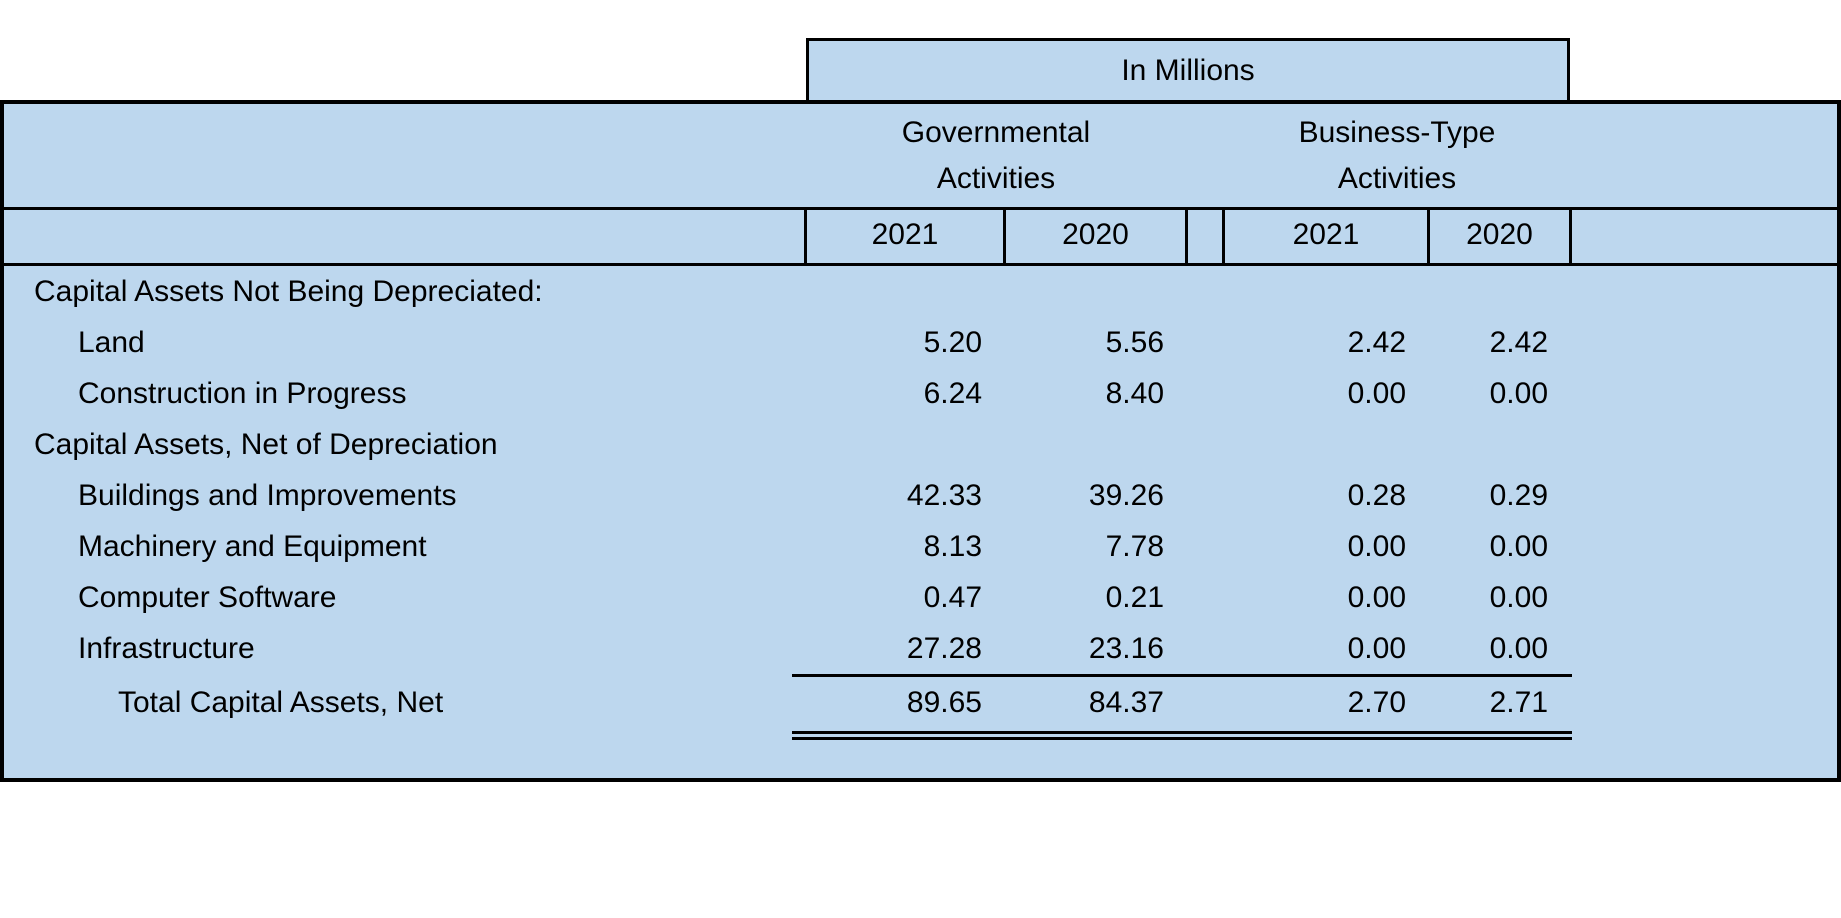 This screenshot has height=918, width=1841. I want to click on cell-gov-2021: 6.24, so click(952, 393).